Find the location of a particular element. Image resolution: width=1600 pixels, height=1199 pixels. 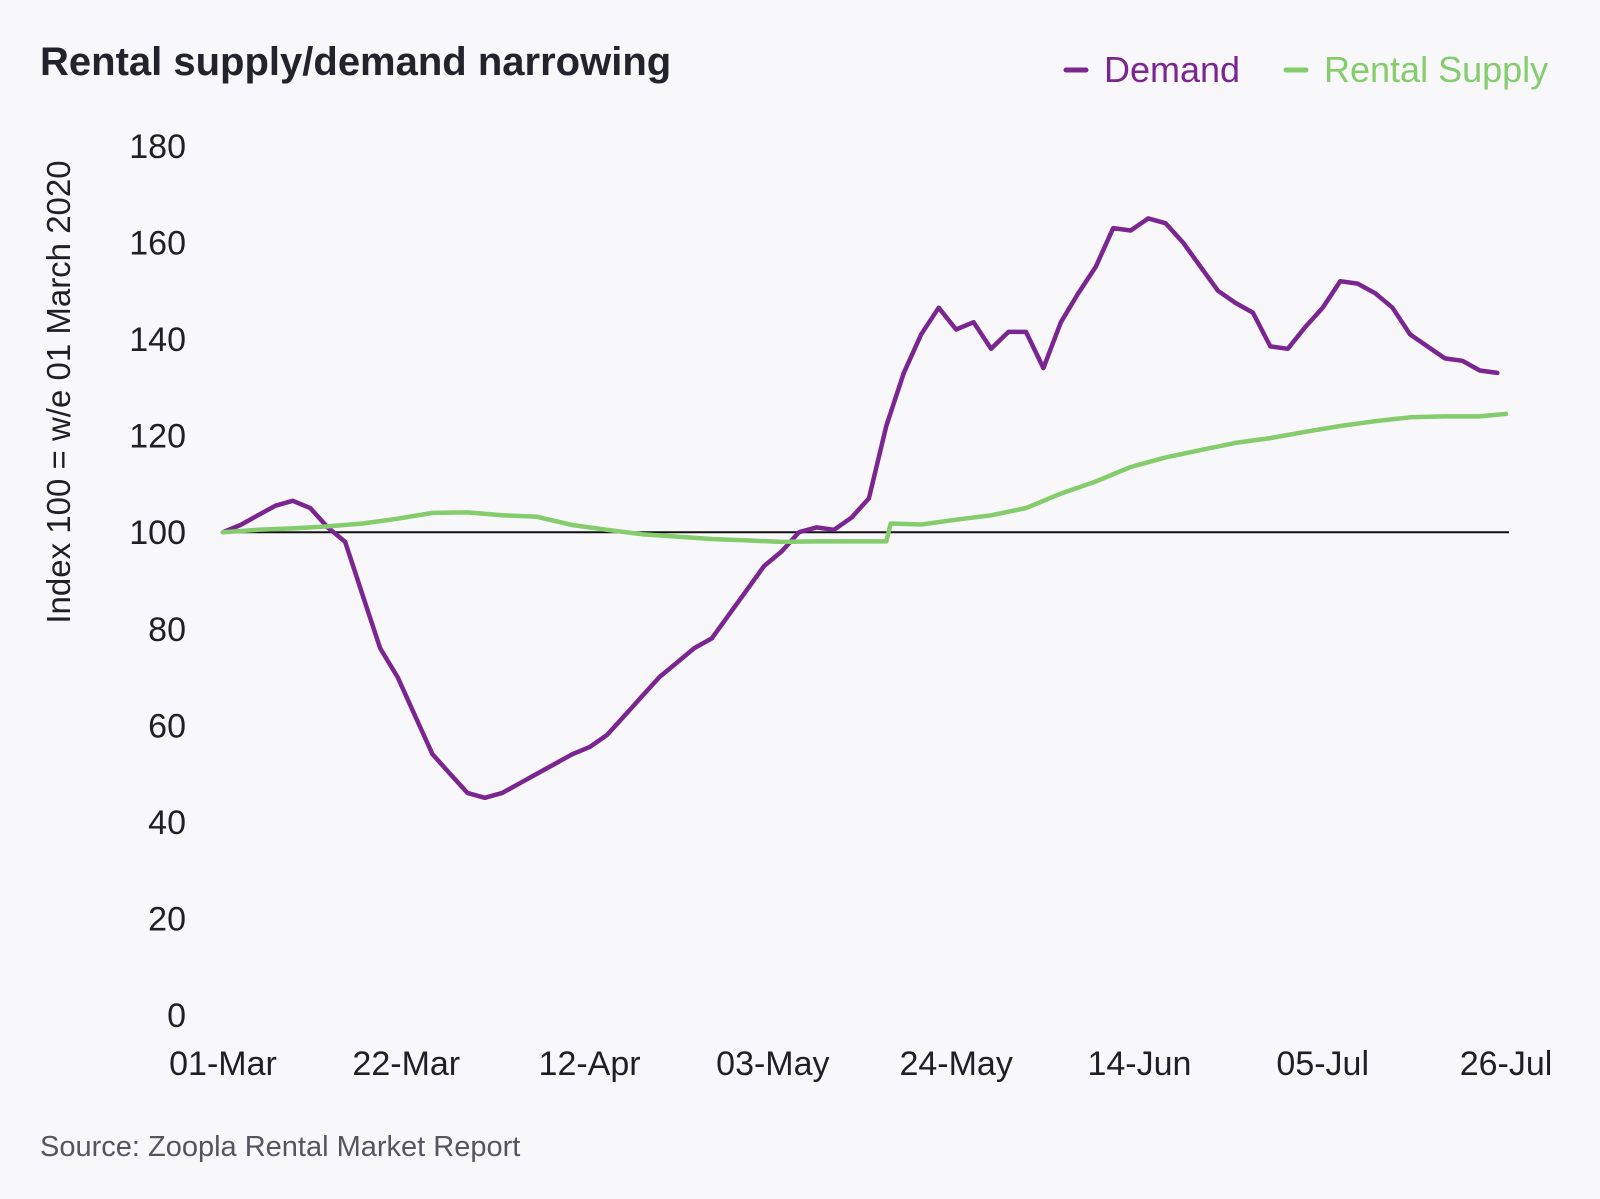

legend: Demand Rental Supply is located at coordinates (1305, 69).